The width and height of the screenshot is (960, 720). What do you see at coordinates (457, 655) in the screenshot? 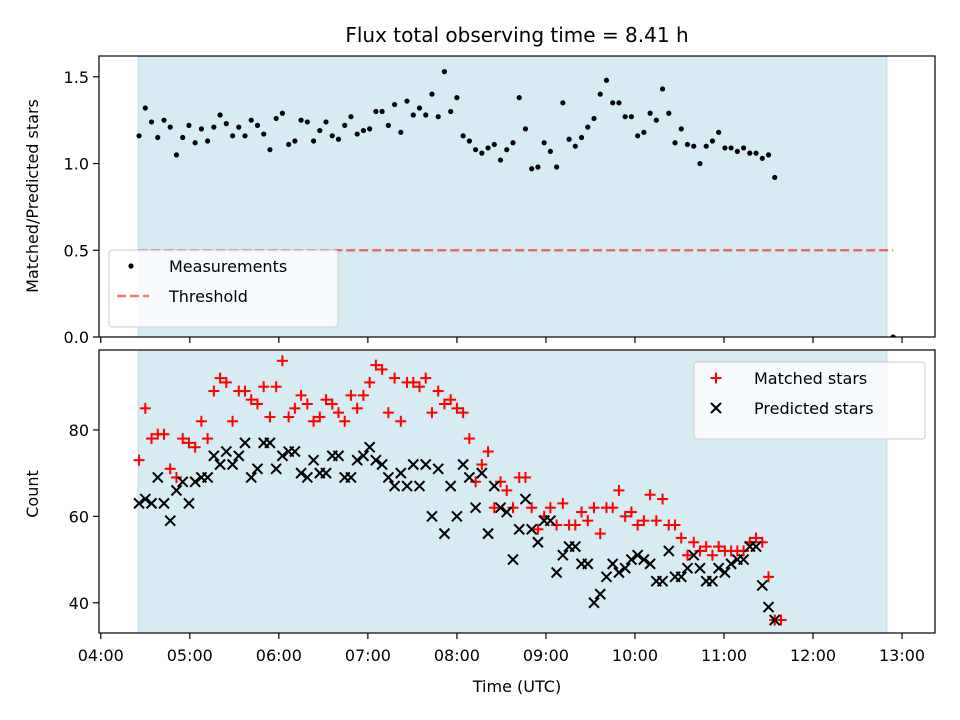
I see `x-tick-label: 08:00` at bounding box center [457, 655].